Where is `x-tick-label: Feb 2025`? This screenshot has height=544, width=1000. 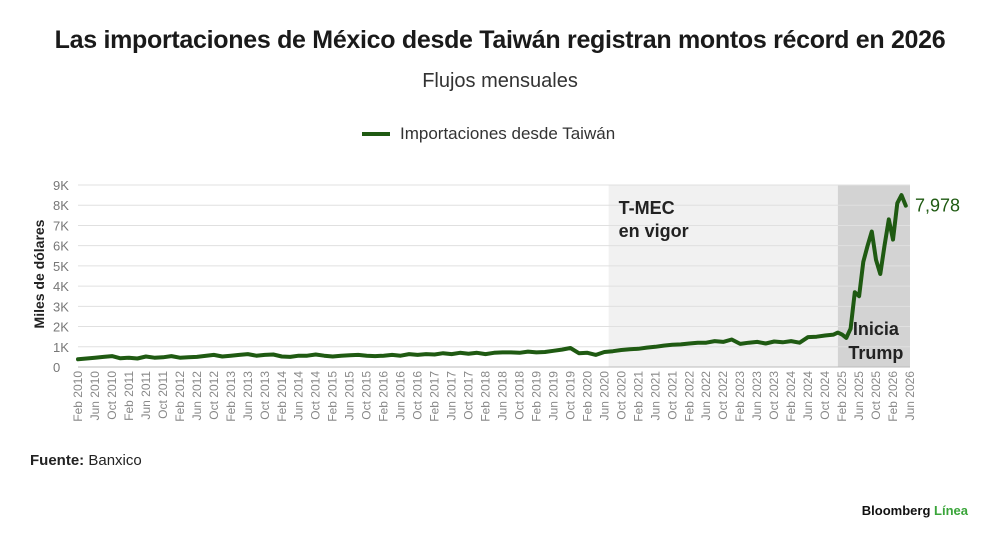 x-tick-label: Feb 2025 is located at coordinates (842, 396).